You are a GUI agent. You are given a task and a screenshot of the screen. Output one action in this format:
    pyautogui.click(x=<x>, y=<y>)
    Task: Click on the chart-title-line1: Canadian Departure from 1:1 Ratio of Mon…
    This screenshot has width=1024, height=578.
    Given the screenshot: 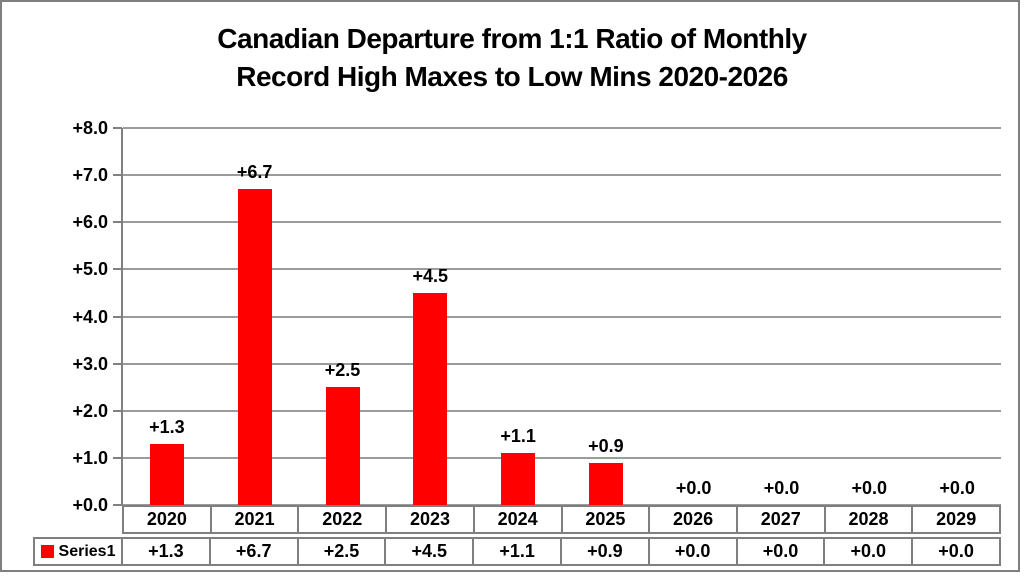 What is the action you would take?
    pyautogui.click(x=512, y=38)
    